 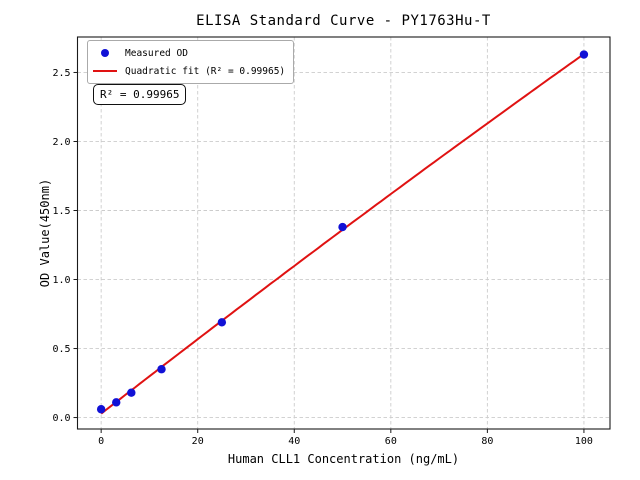 I want to click on y-tick-label: 0.5, so click(x=61, y=349).